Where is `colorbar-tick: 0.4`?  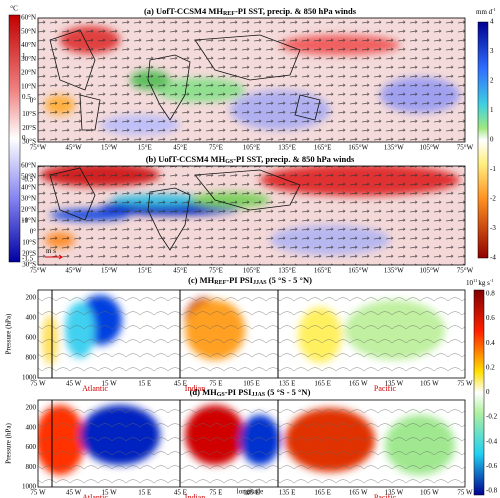
colorbar-tick: 0.4 is located at coordinates (490, 343).